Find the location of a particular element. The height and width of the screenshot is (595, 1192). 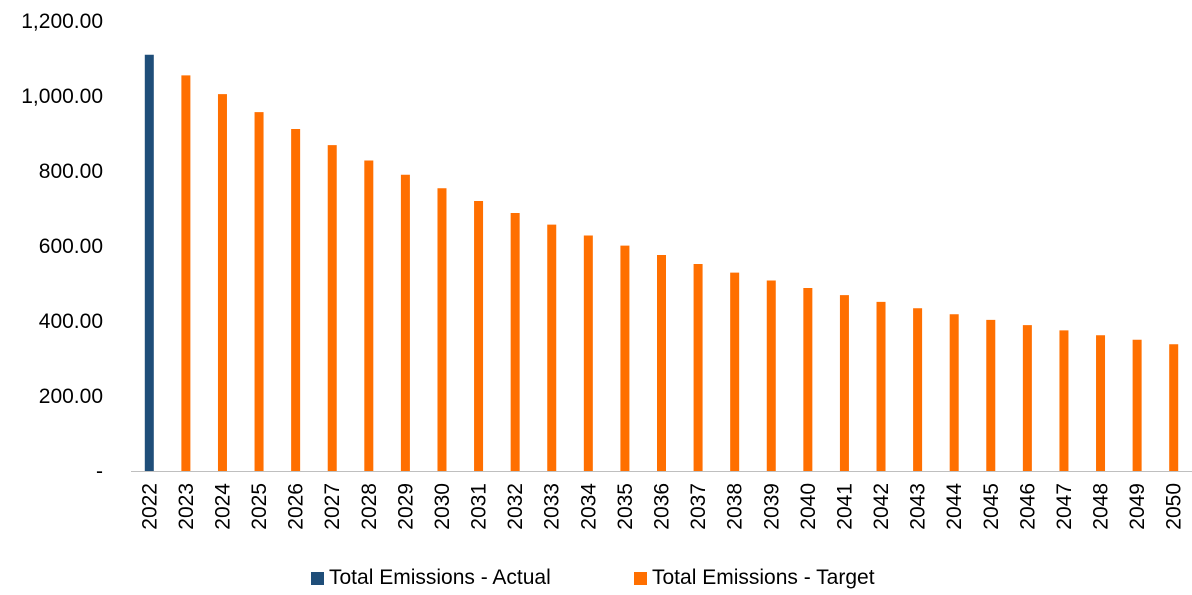

x-tick-label: 2039 is located at coordinates (771, 506).